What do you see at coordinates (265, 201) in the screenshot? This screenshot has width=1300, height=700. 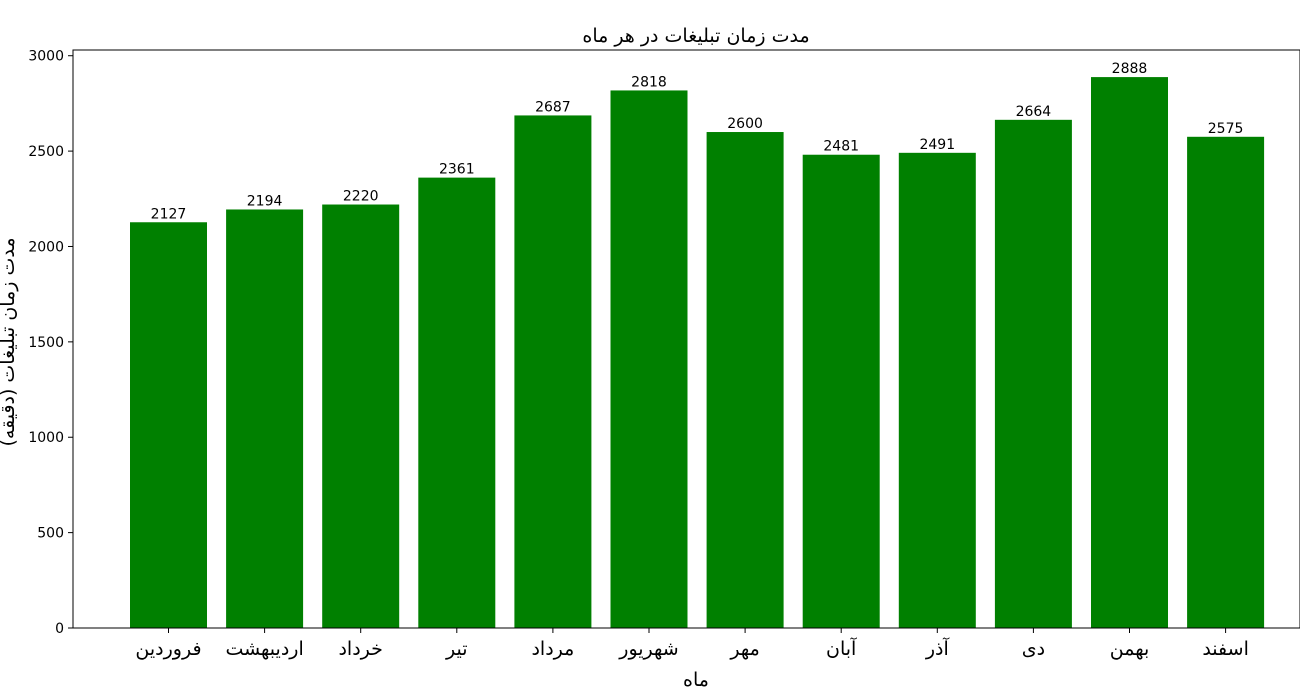 I see `bar-value-label: 2194` at bounding box center [265, 201].